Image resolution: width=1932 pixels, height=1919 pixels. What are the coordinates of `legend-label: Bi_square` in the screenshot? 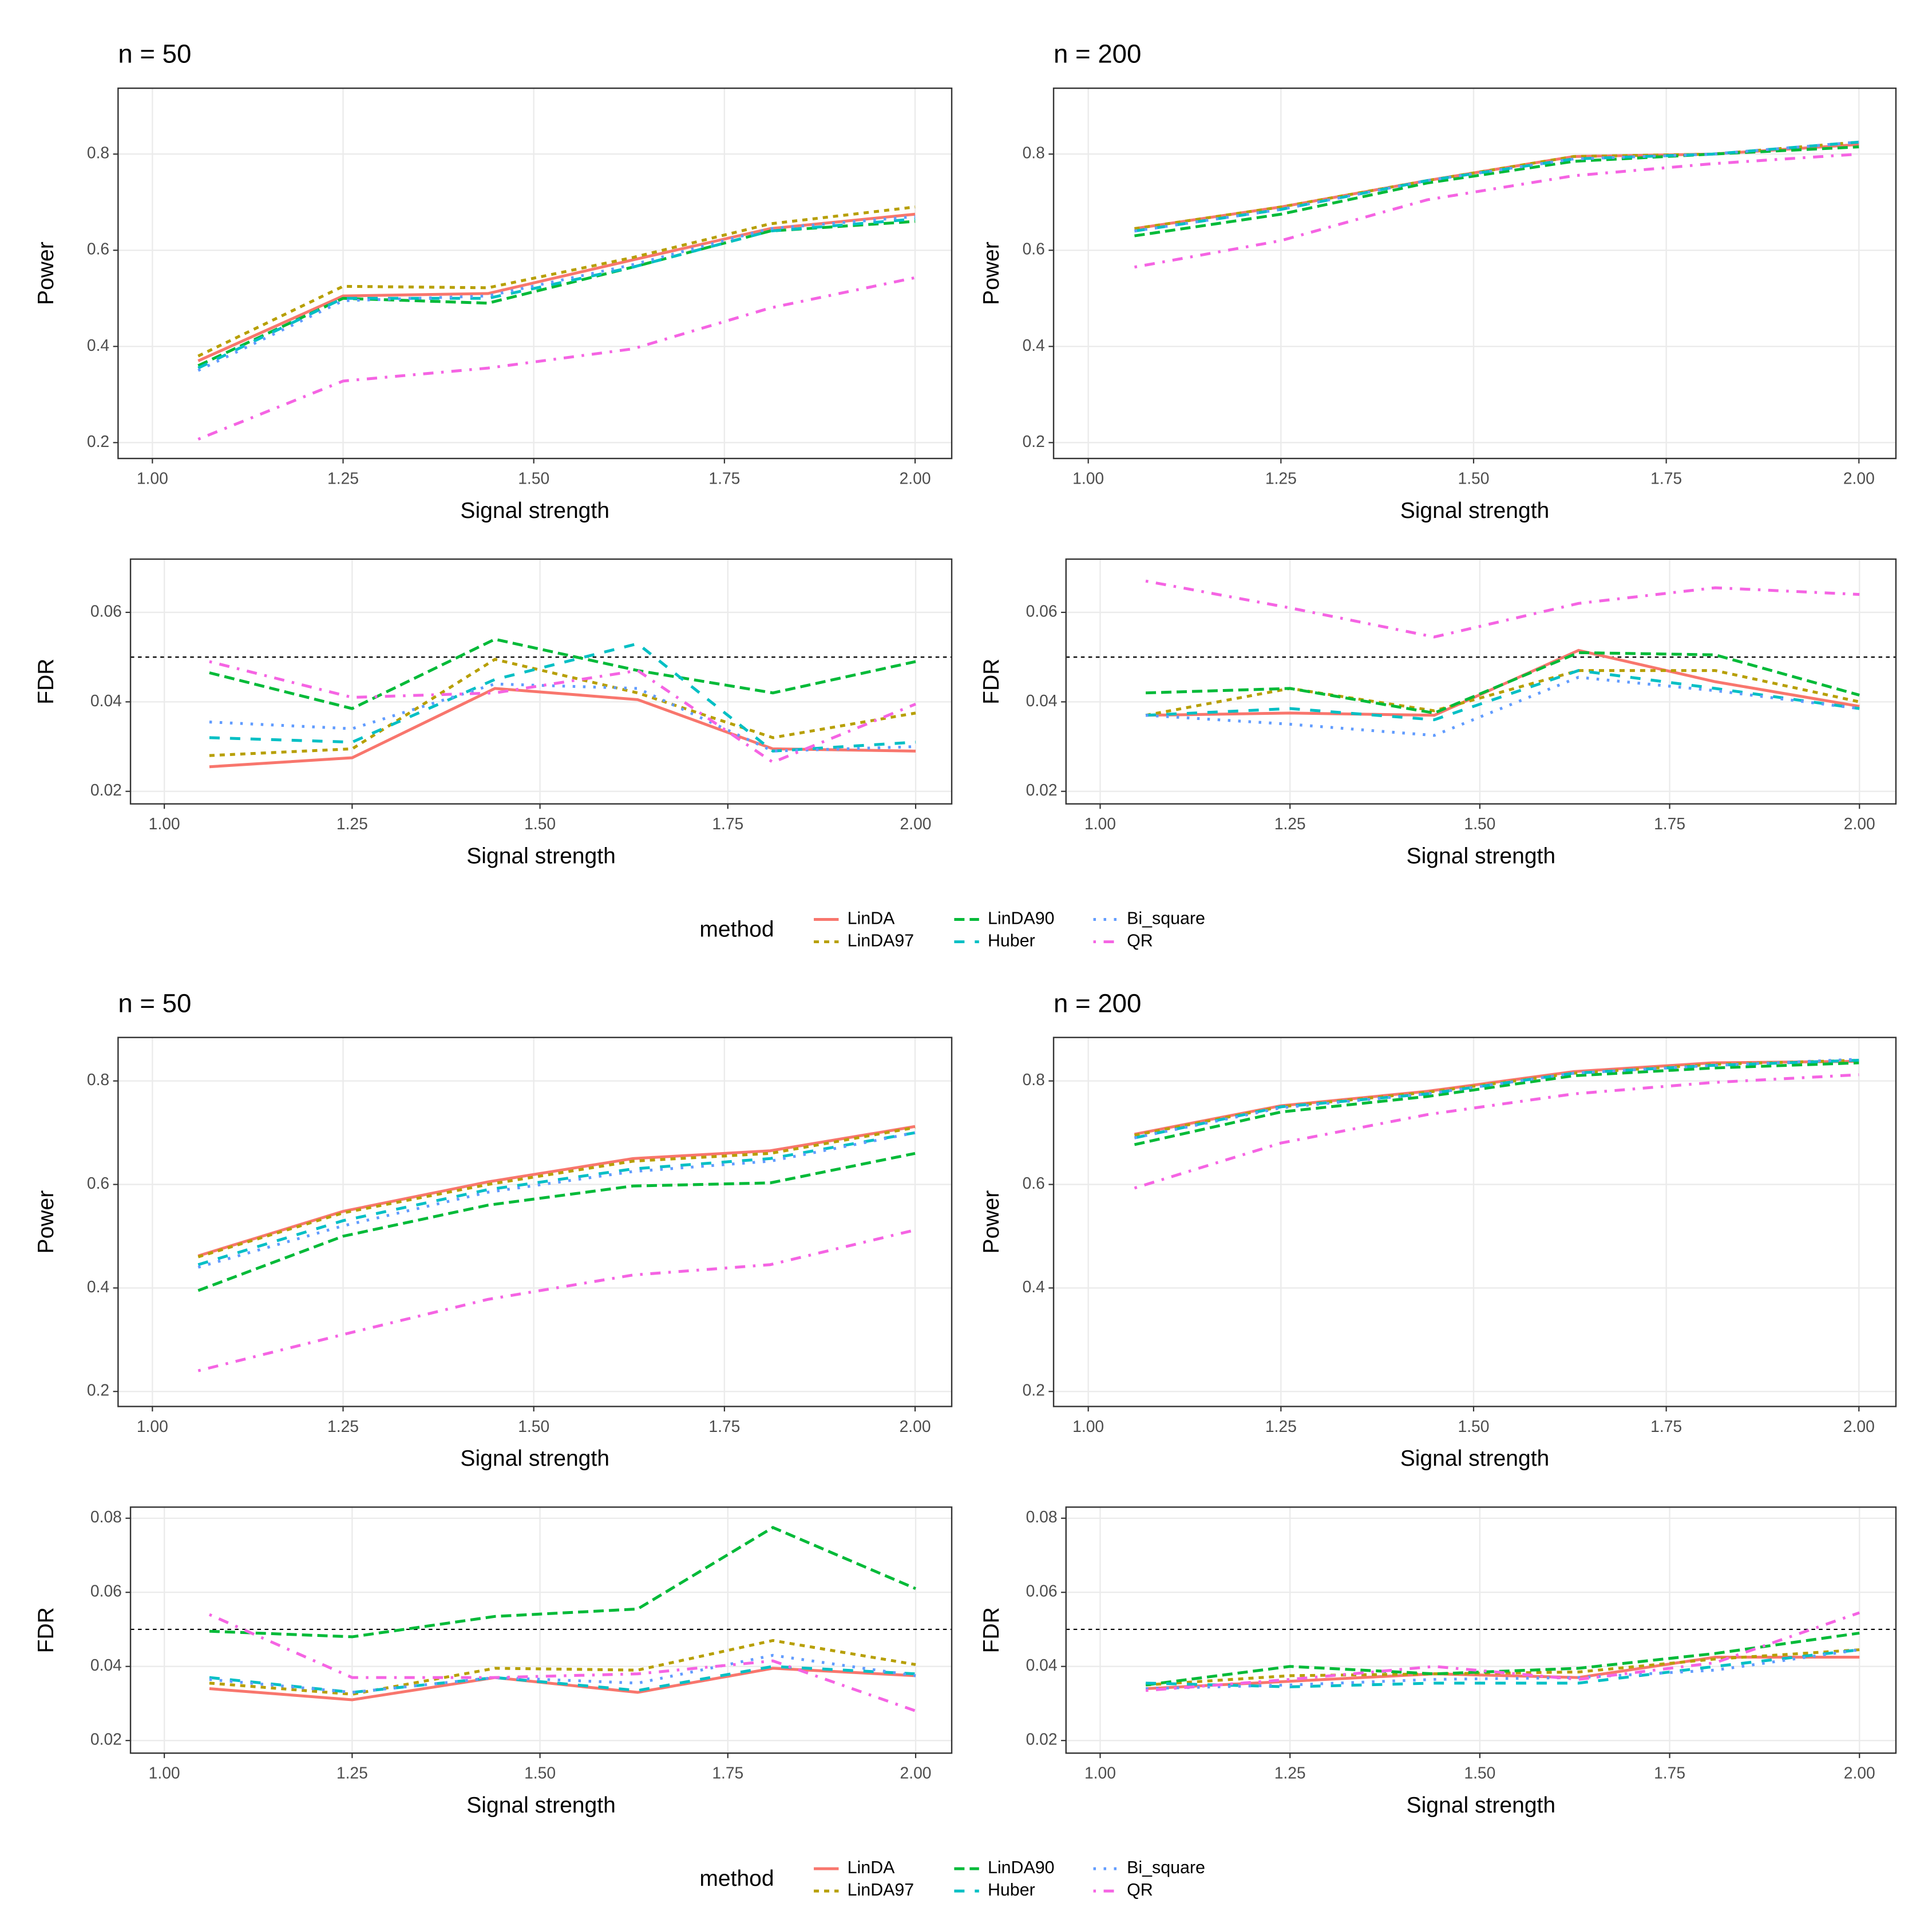 It's located at (1166, 918).